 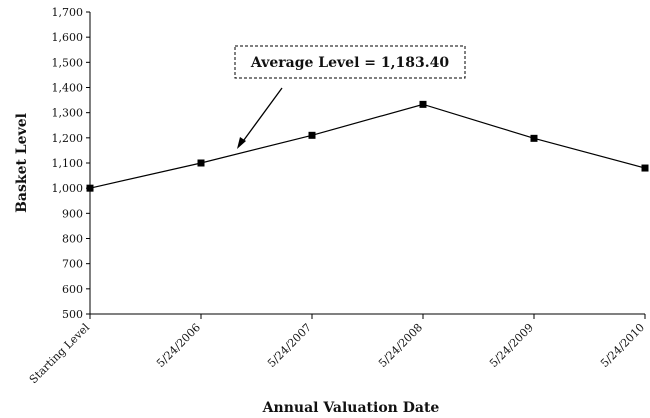 What do you see at coordinates (68, 138) in the screenshot?
I see `y-tick-label: 1,200` at bounding box center [68, 138].